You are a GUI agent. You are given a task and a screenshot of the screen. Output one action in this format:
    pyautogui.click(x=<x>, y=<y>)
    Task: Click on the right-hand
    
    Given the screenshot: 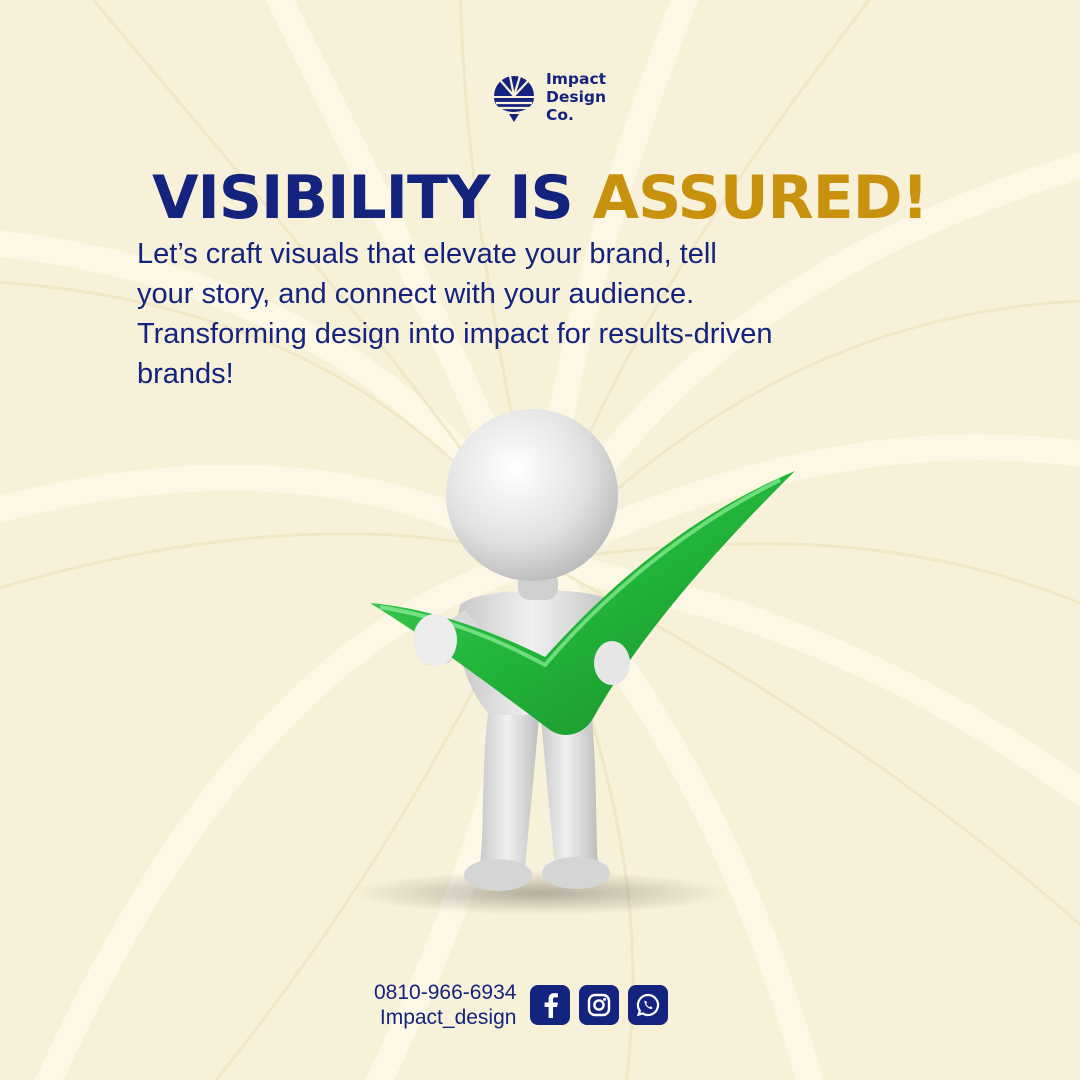 What is the action you would take?
    pyautogui.click(x=612, y=663)
    